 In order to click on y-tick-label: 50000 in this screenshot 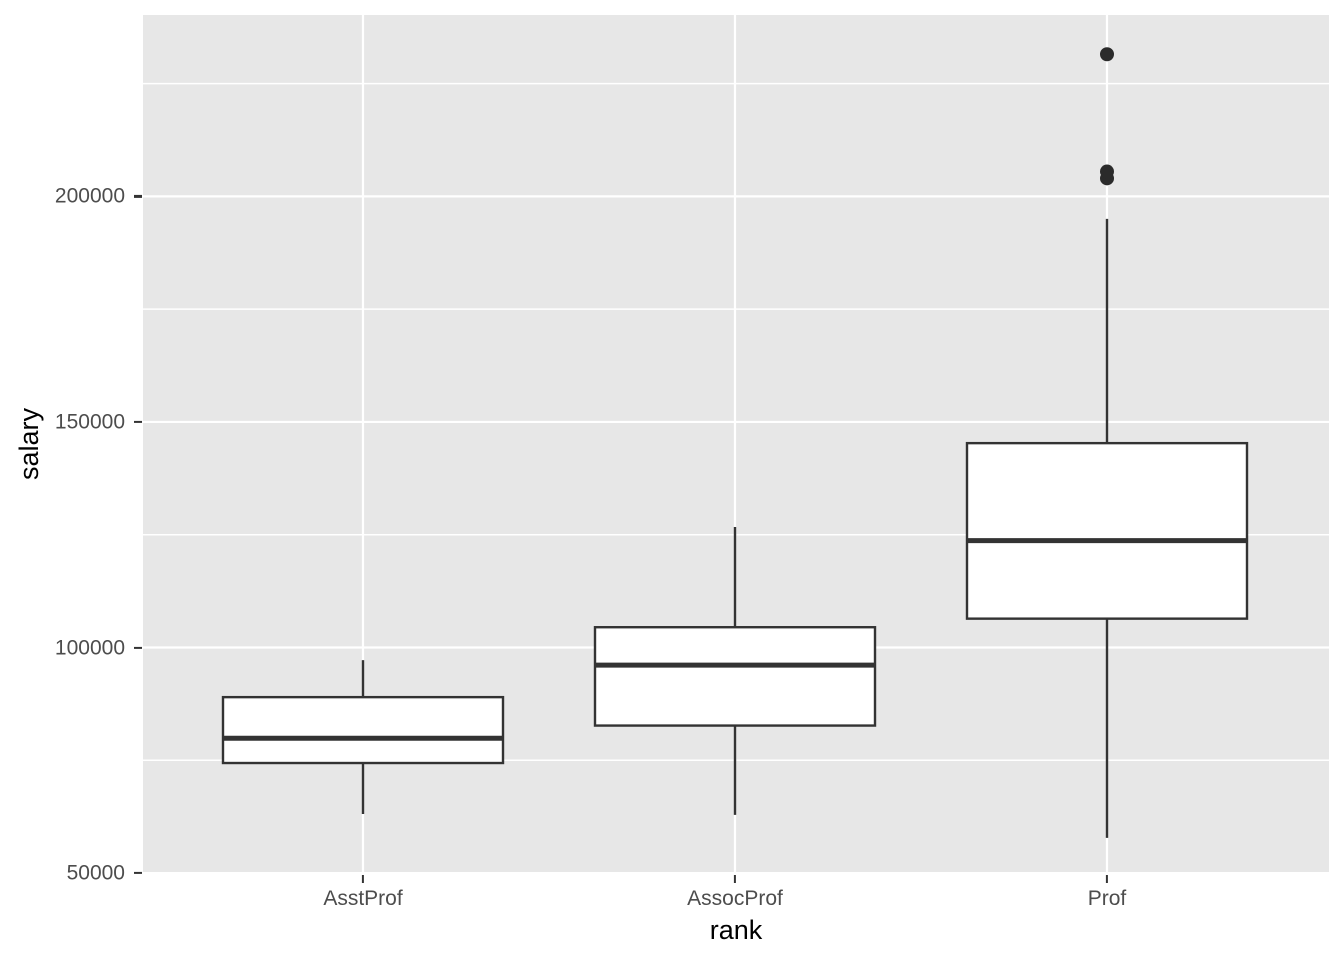, I will do `click(95, 873)`.